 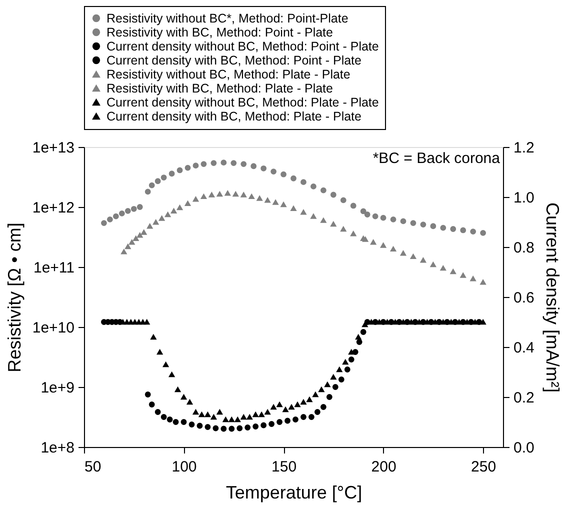 What do you see at coordinates (227, 18) in the screenshot?
I see `legend-label: Resistivity without BC*, Method: Point-Plate` at bounding box center [227, 18].